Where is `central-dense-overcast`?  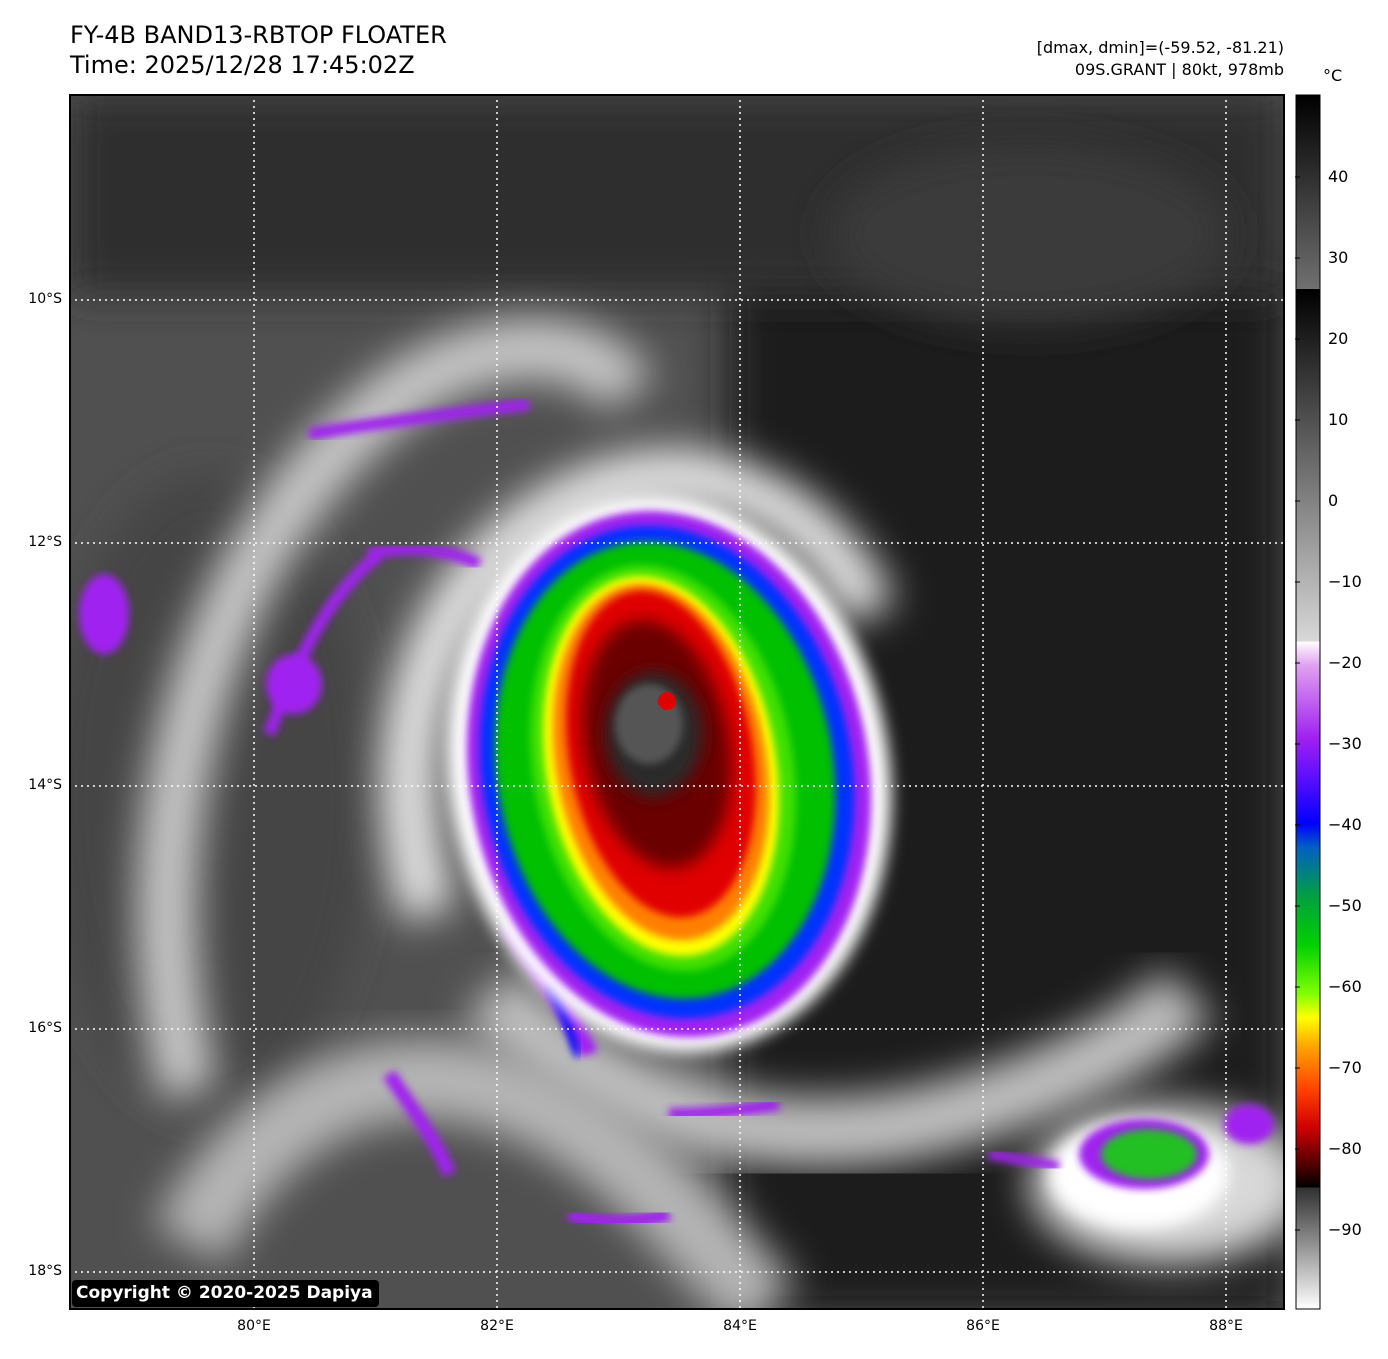 central-dense-overcast is located at coordinates (669, 774).